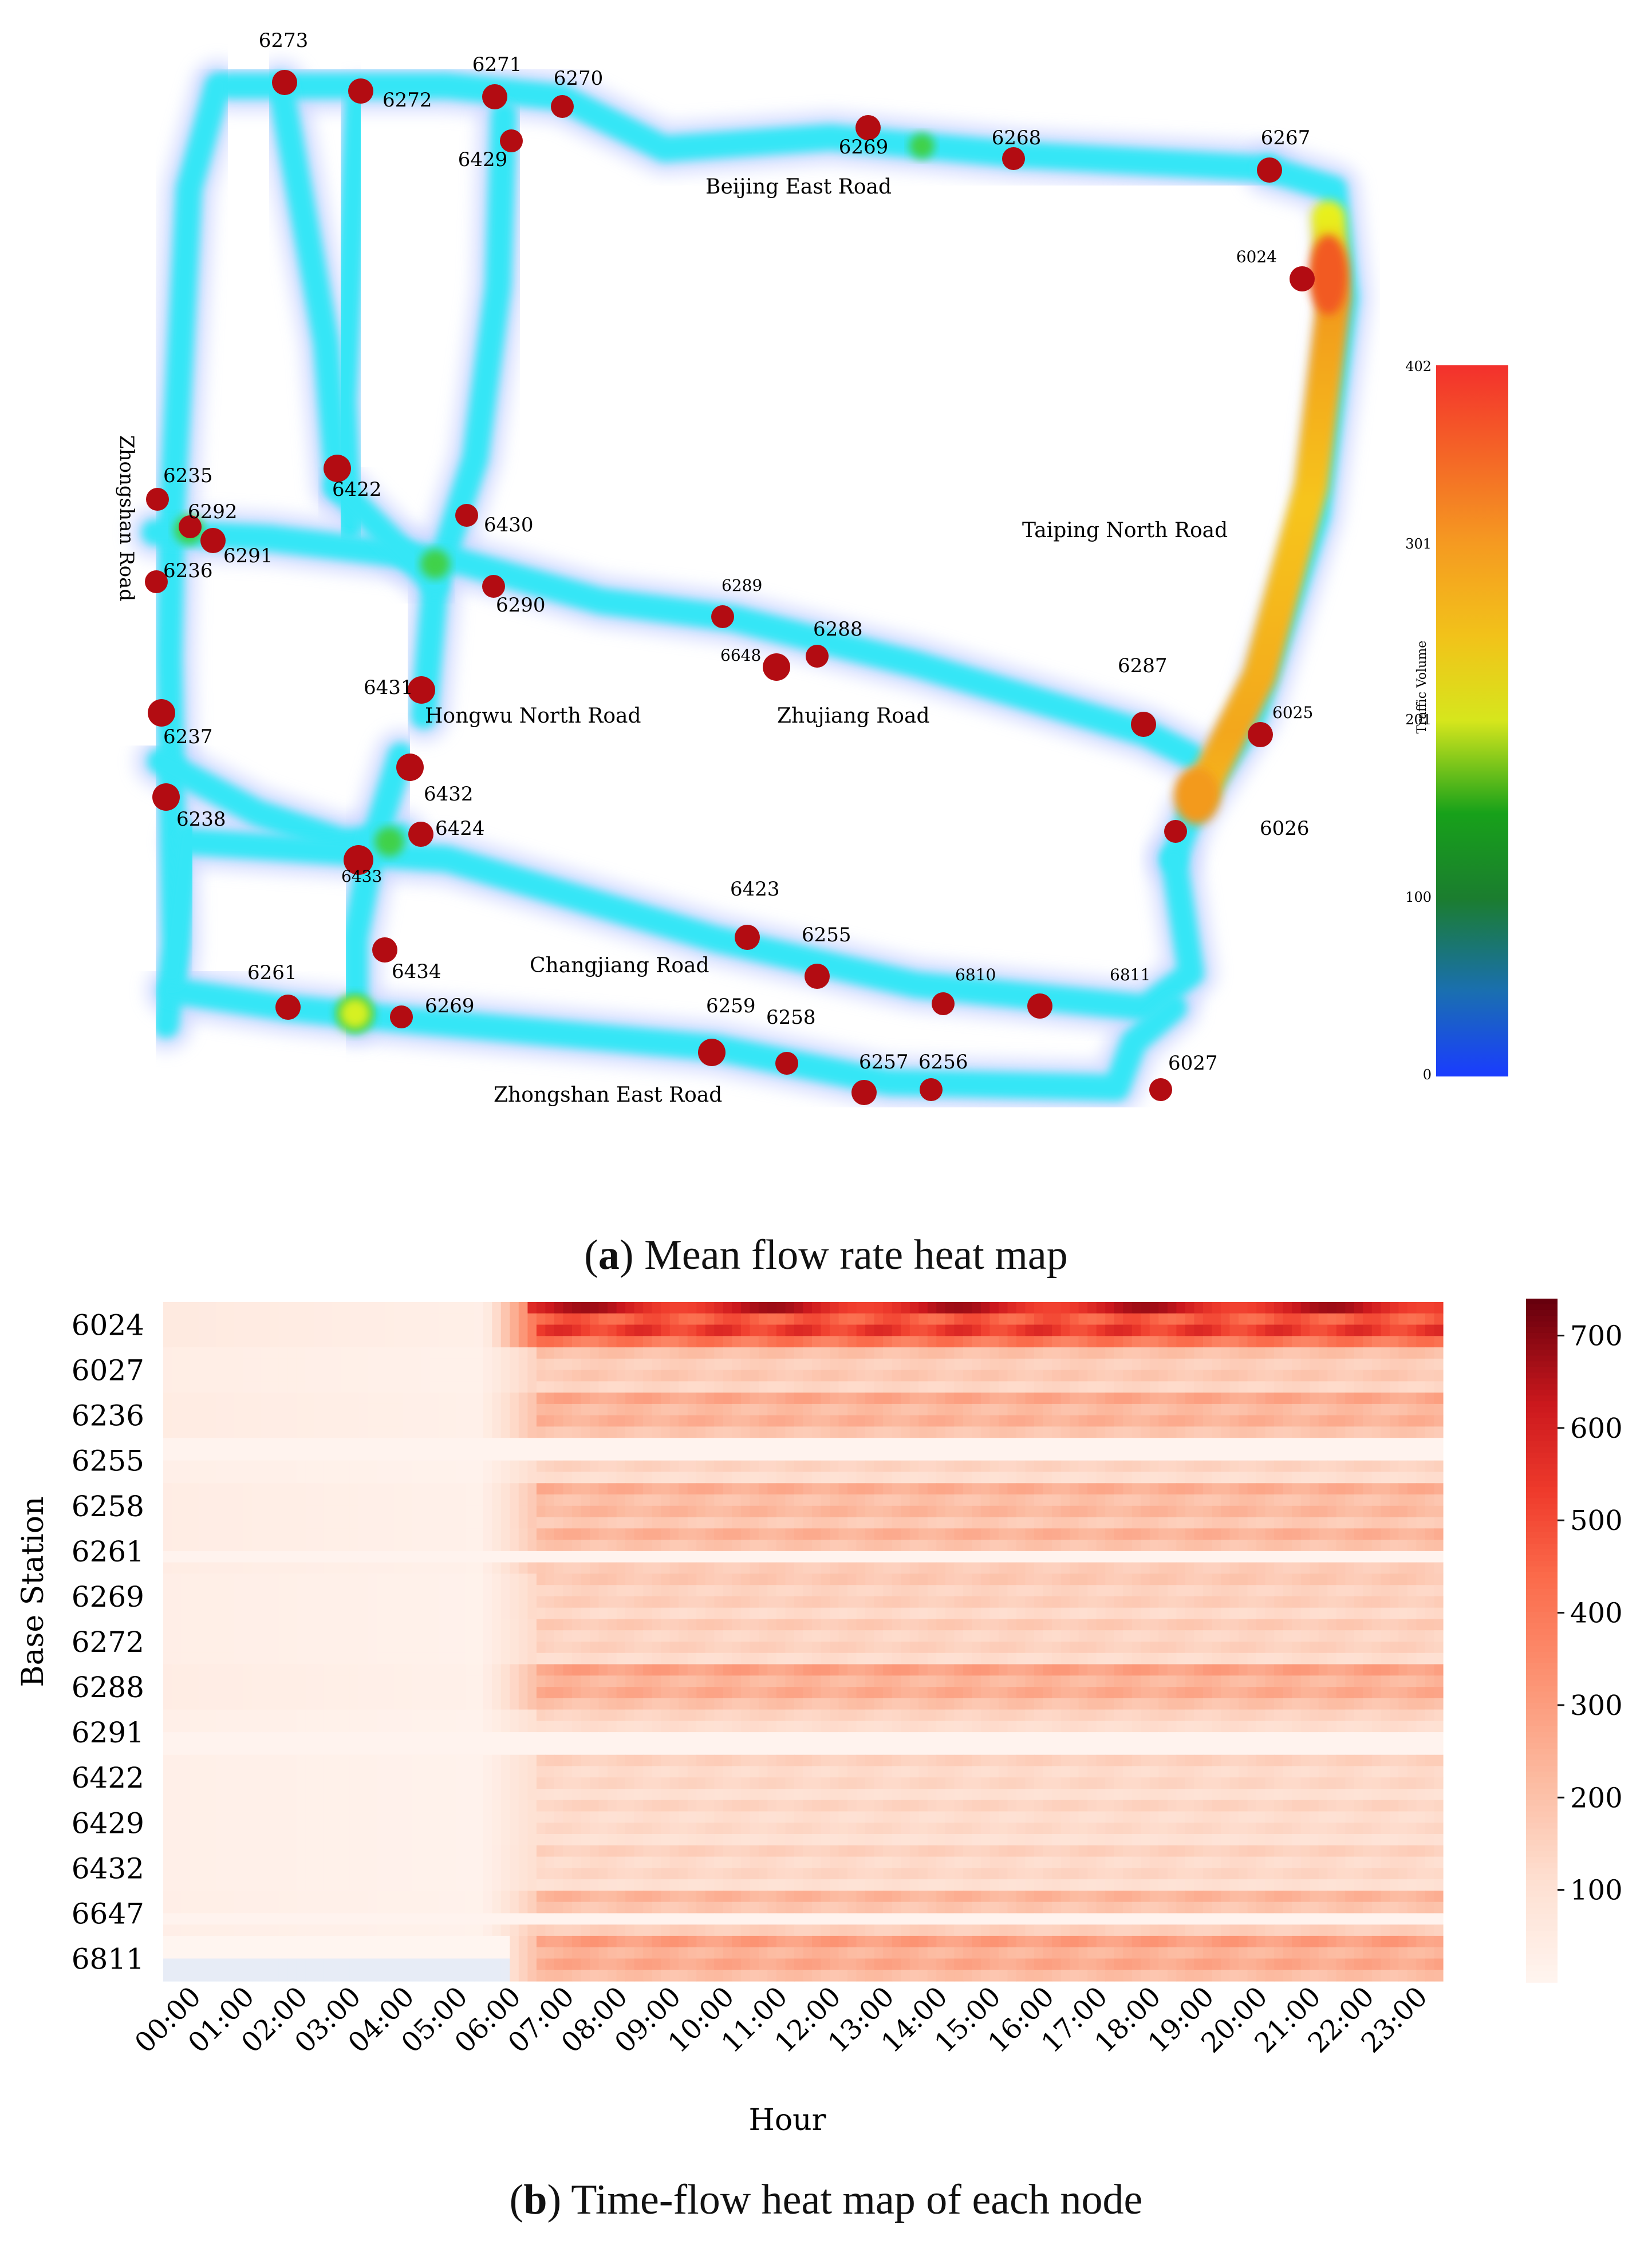  I want to click on node-6423: 6423, so click(755, 914).